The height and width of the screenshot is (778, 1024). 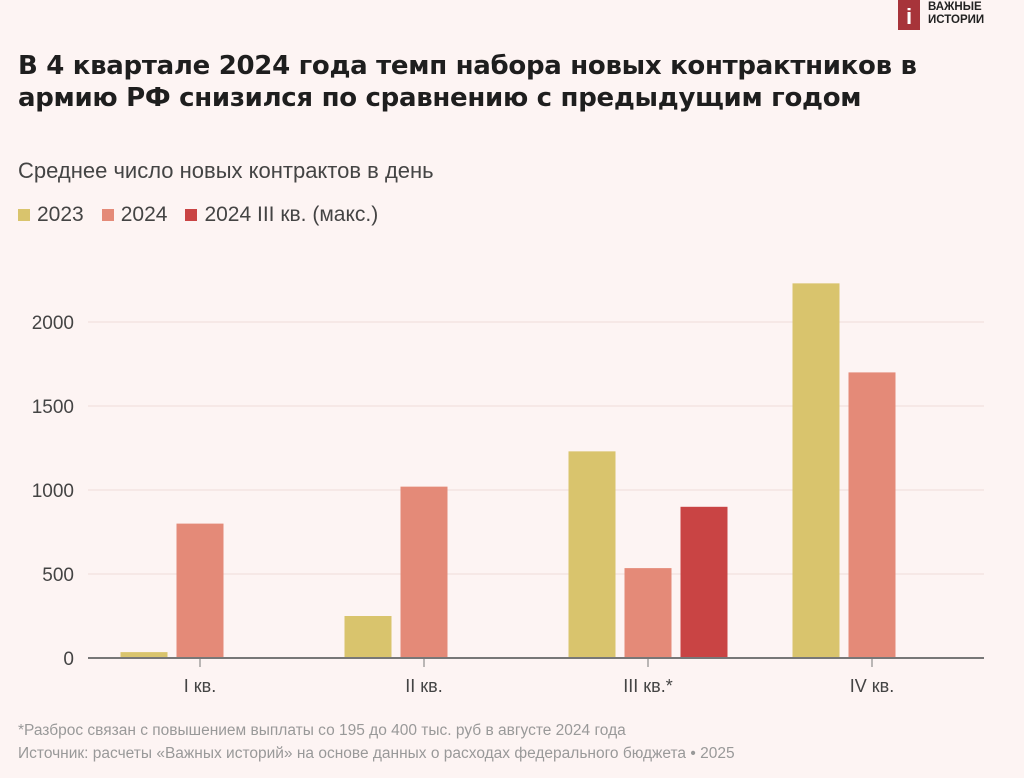 I want to click on legend: 2023 2024 2024 III кв. (макс.), so click(x=198, y=215).